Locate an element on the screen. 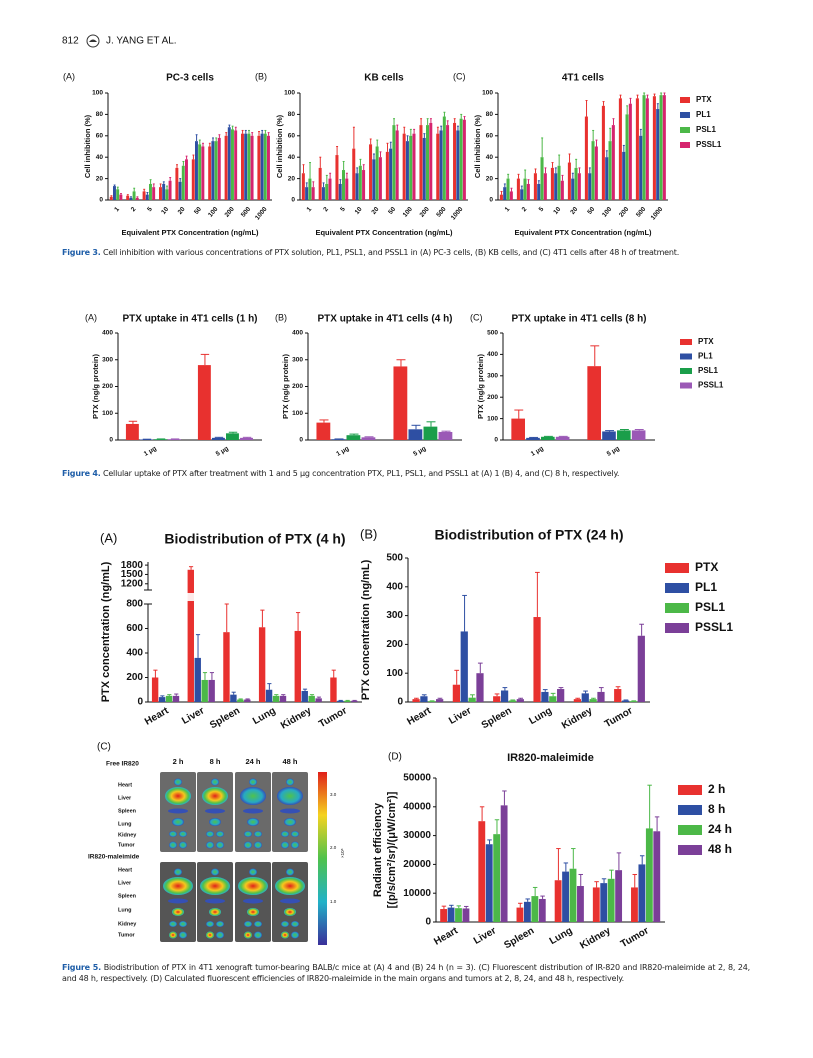  organ-lung is located at coordinates (290, 822).